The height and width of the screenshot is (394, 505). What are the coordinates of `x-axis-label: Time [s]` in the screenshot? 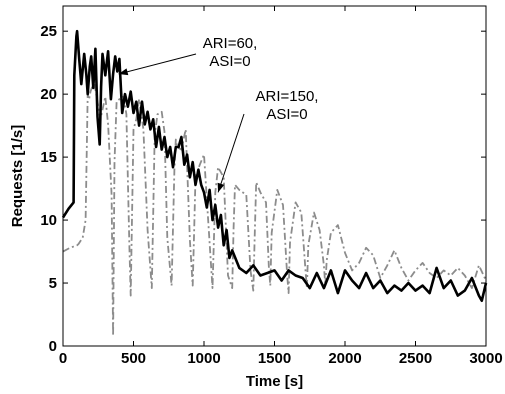 It's located at (274, 381).